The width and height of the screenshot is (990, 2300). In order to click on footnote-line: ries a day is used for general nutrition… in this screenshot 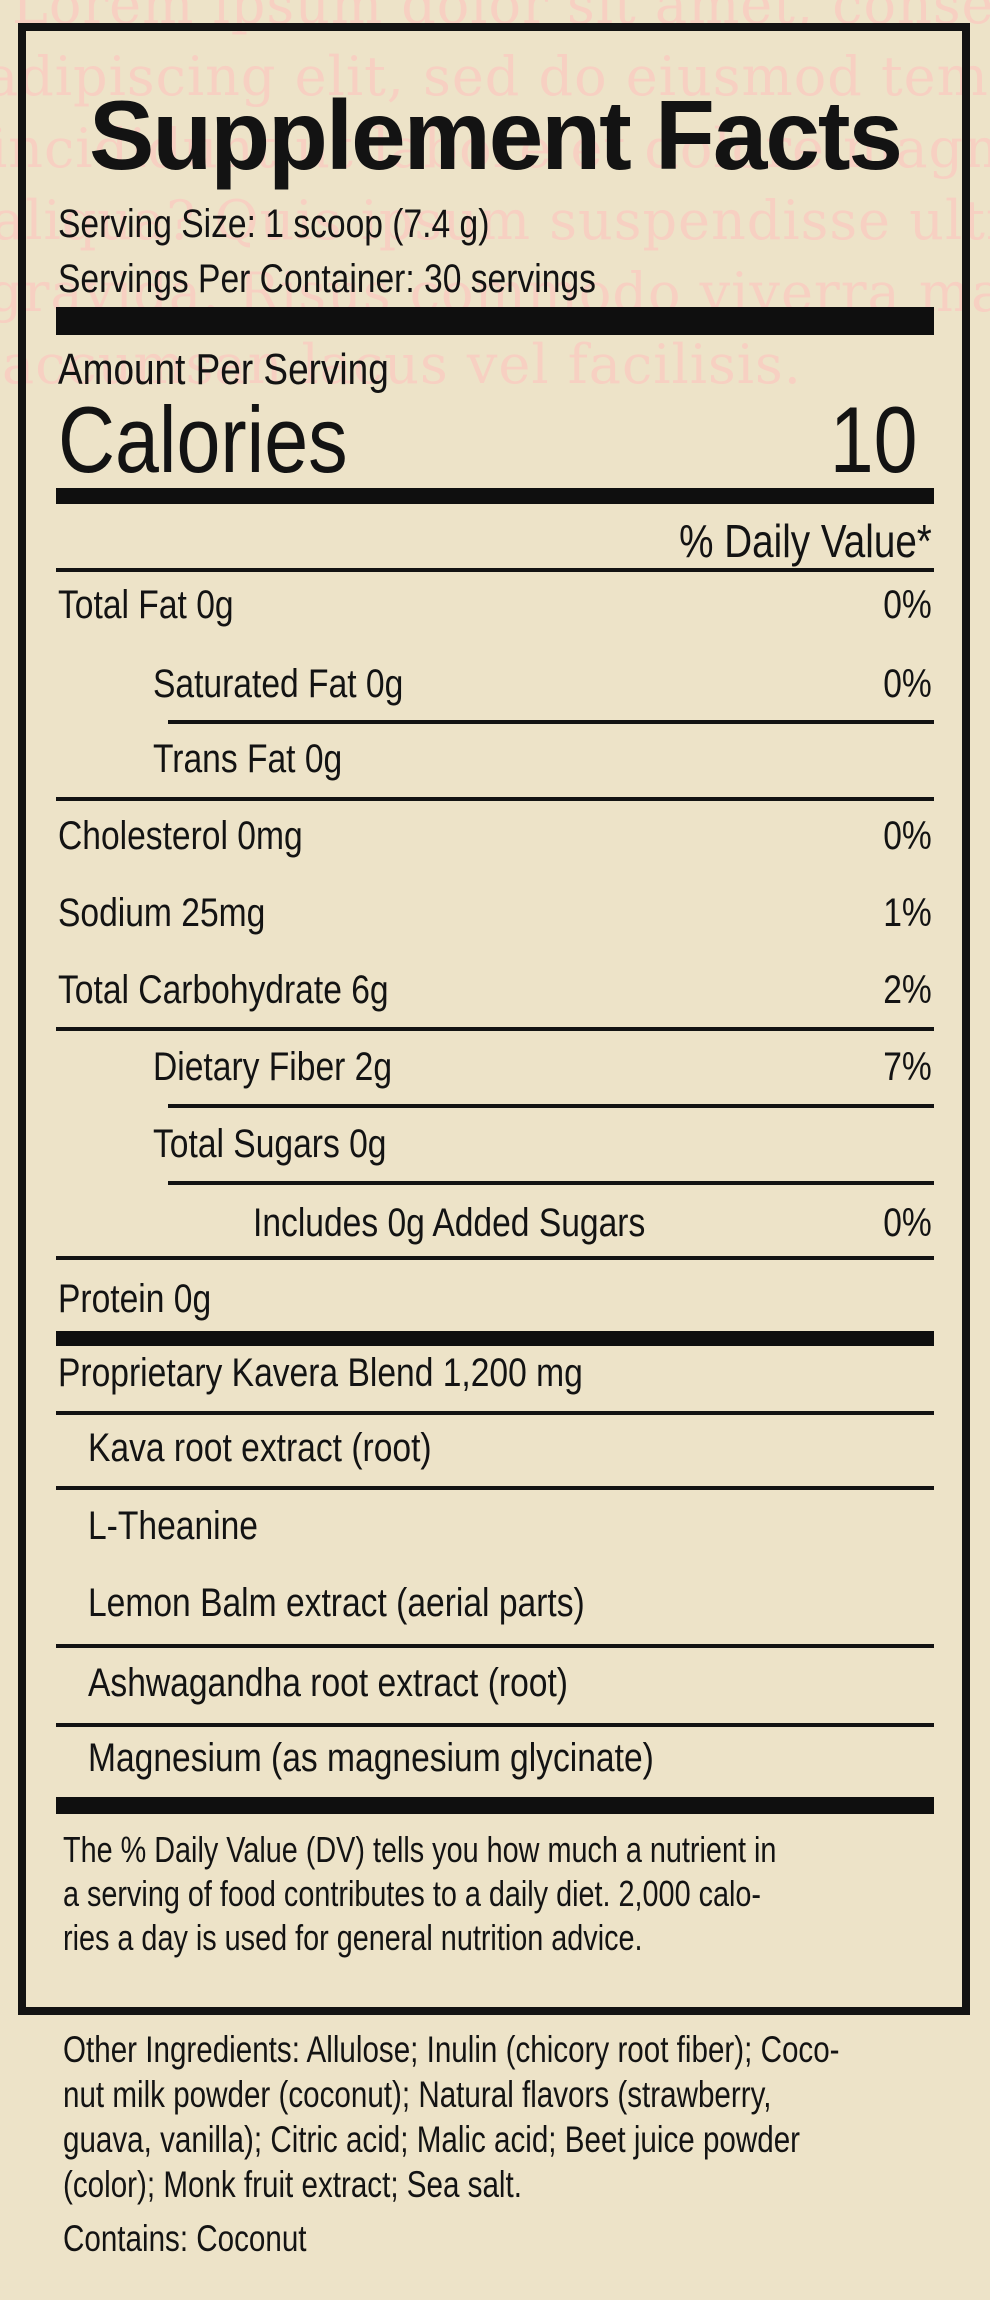, I will do `click(509, 1938)`.